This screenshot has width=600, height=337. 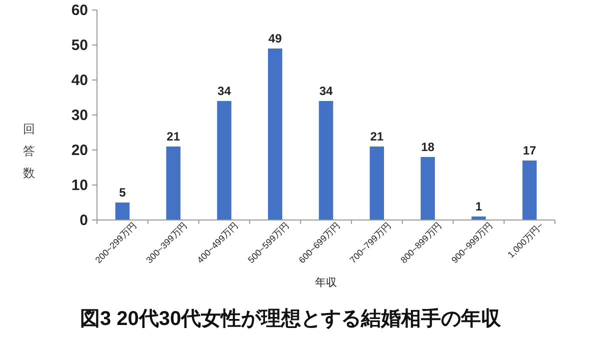 I want to click on y-tick-label: 30, so click(x=79, y=115).